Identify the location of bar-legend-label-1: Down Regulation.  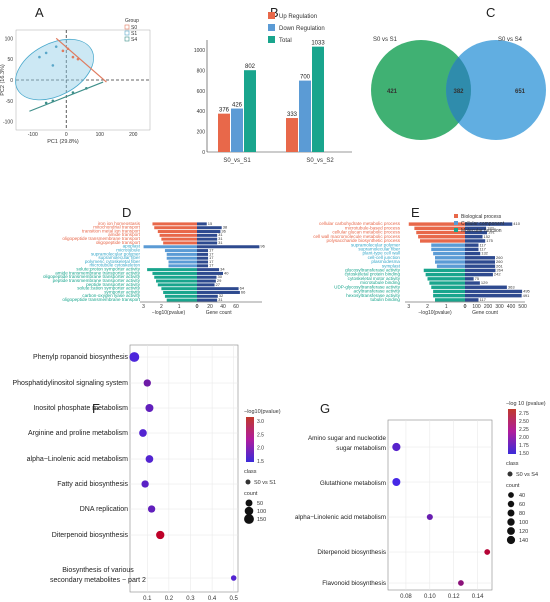
(302, 29).